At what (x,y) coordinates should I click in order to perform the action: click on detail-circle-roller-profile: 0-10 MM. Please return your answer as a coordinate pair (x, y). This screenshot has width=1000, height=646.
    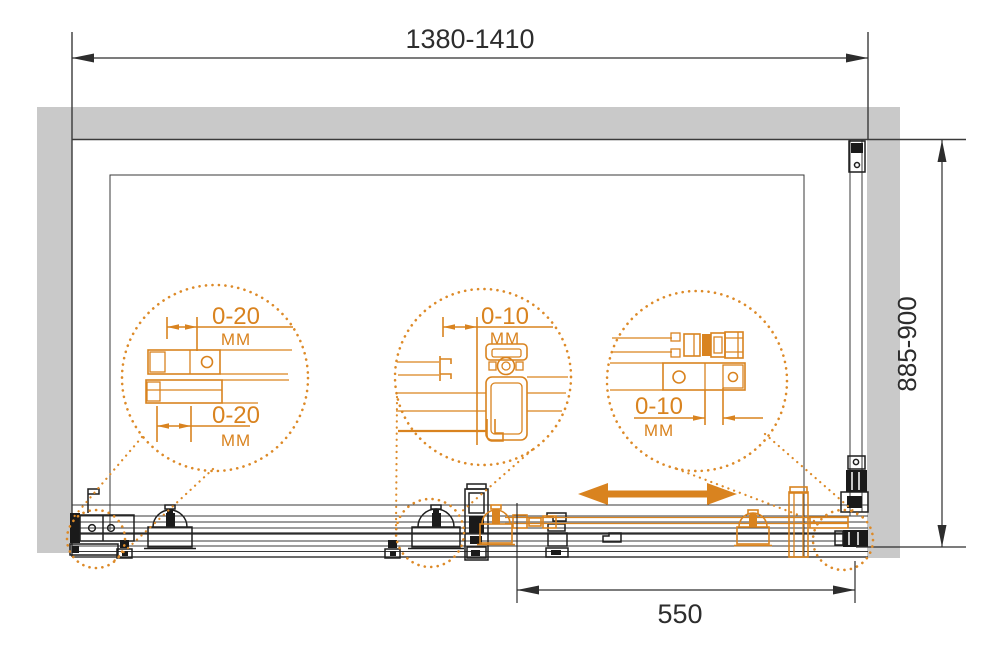
    Looking at the image, I should click on (483, 428).